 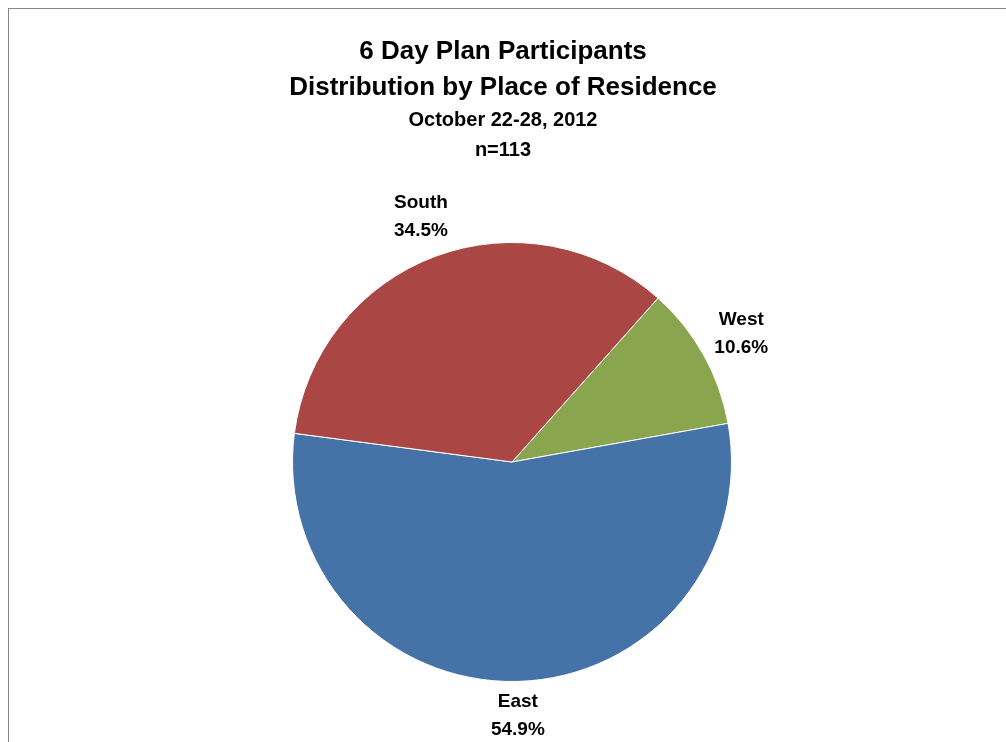 What do you see at coordinates (741, 318) in the screenshot?
I see `slice-label: West` at bounding box center [741, 318].